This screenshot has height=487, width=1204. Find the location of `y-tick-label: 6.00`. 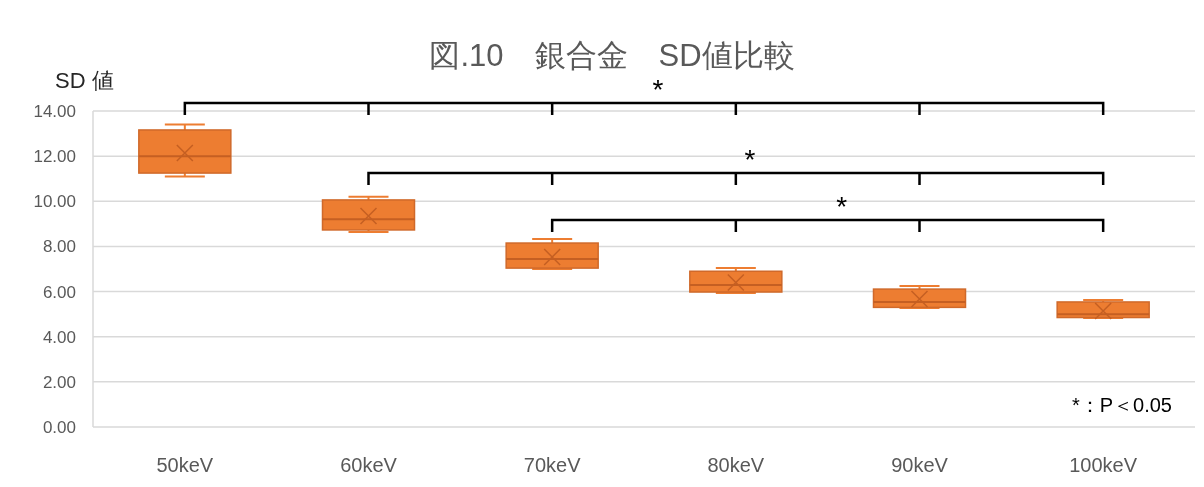

y-tick-label: 6.00 is located at coordinates (59, 292).